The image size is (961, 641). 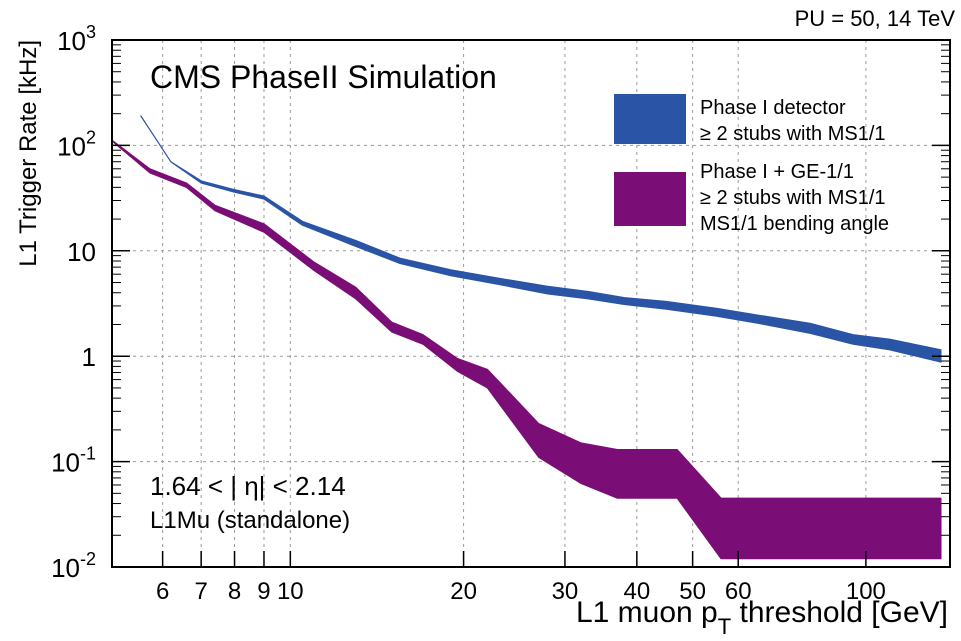 I want to click on legend-label-phase1-line1: Phase I detector, so click(x=773, y=108).